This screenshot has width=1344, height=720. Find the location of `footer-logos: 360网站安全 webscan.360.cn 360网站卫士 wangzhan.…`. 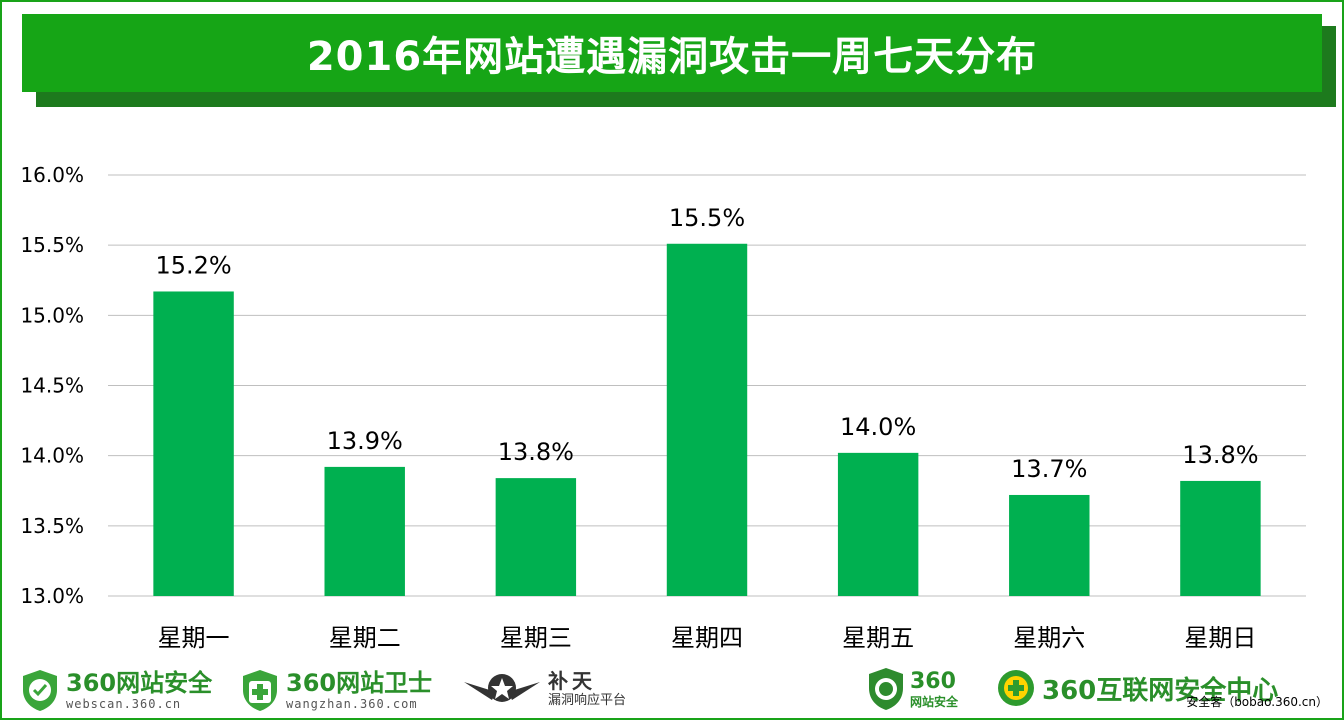

footer-logos: 360网站安全 webscan.360.cn 360网站卫士 wangzhan.… is located at coordinates (672, 690).